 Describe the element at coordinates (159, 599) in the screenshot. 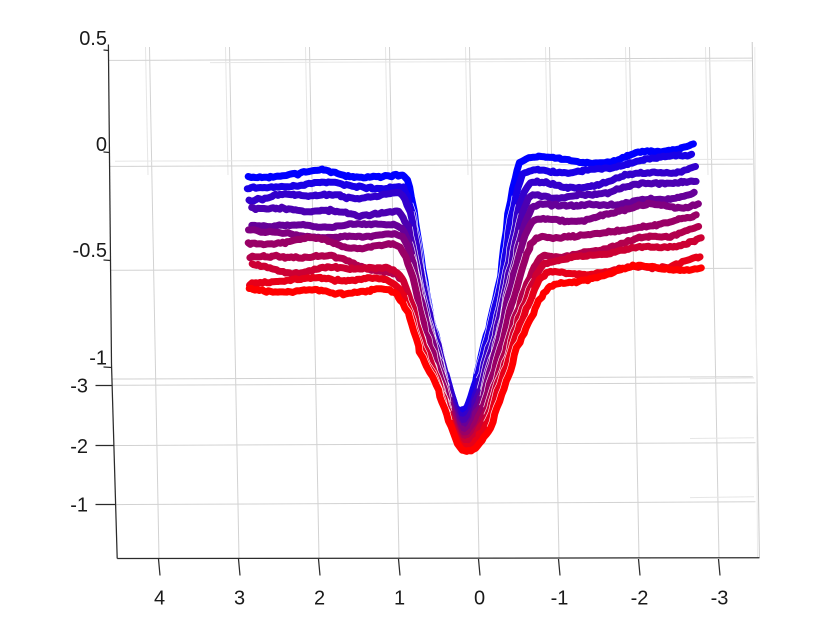

I see `svg-text: 4` at that location.